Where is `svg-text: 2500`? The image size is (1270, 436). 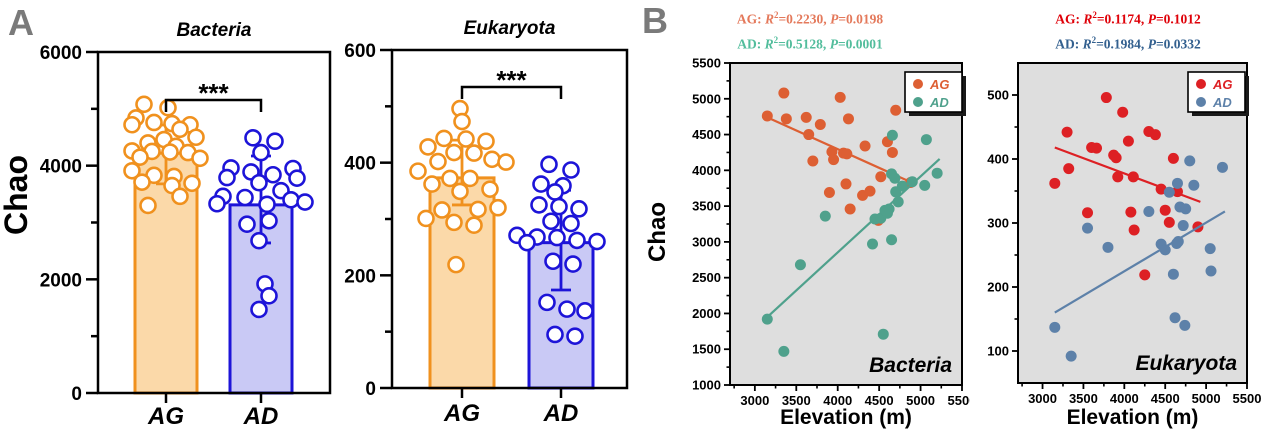
svg-text: 2500 is located at coordinates (706, 277).